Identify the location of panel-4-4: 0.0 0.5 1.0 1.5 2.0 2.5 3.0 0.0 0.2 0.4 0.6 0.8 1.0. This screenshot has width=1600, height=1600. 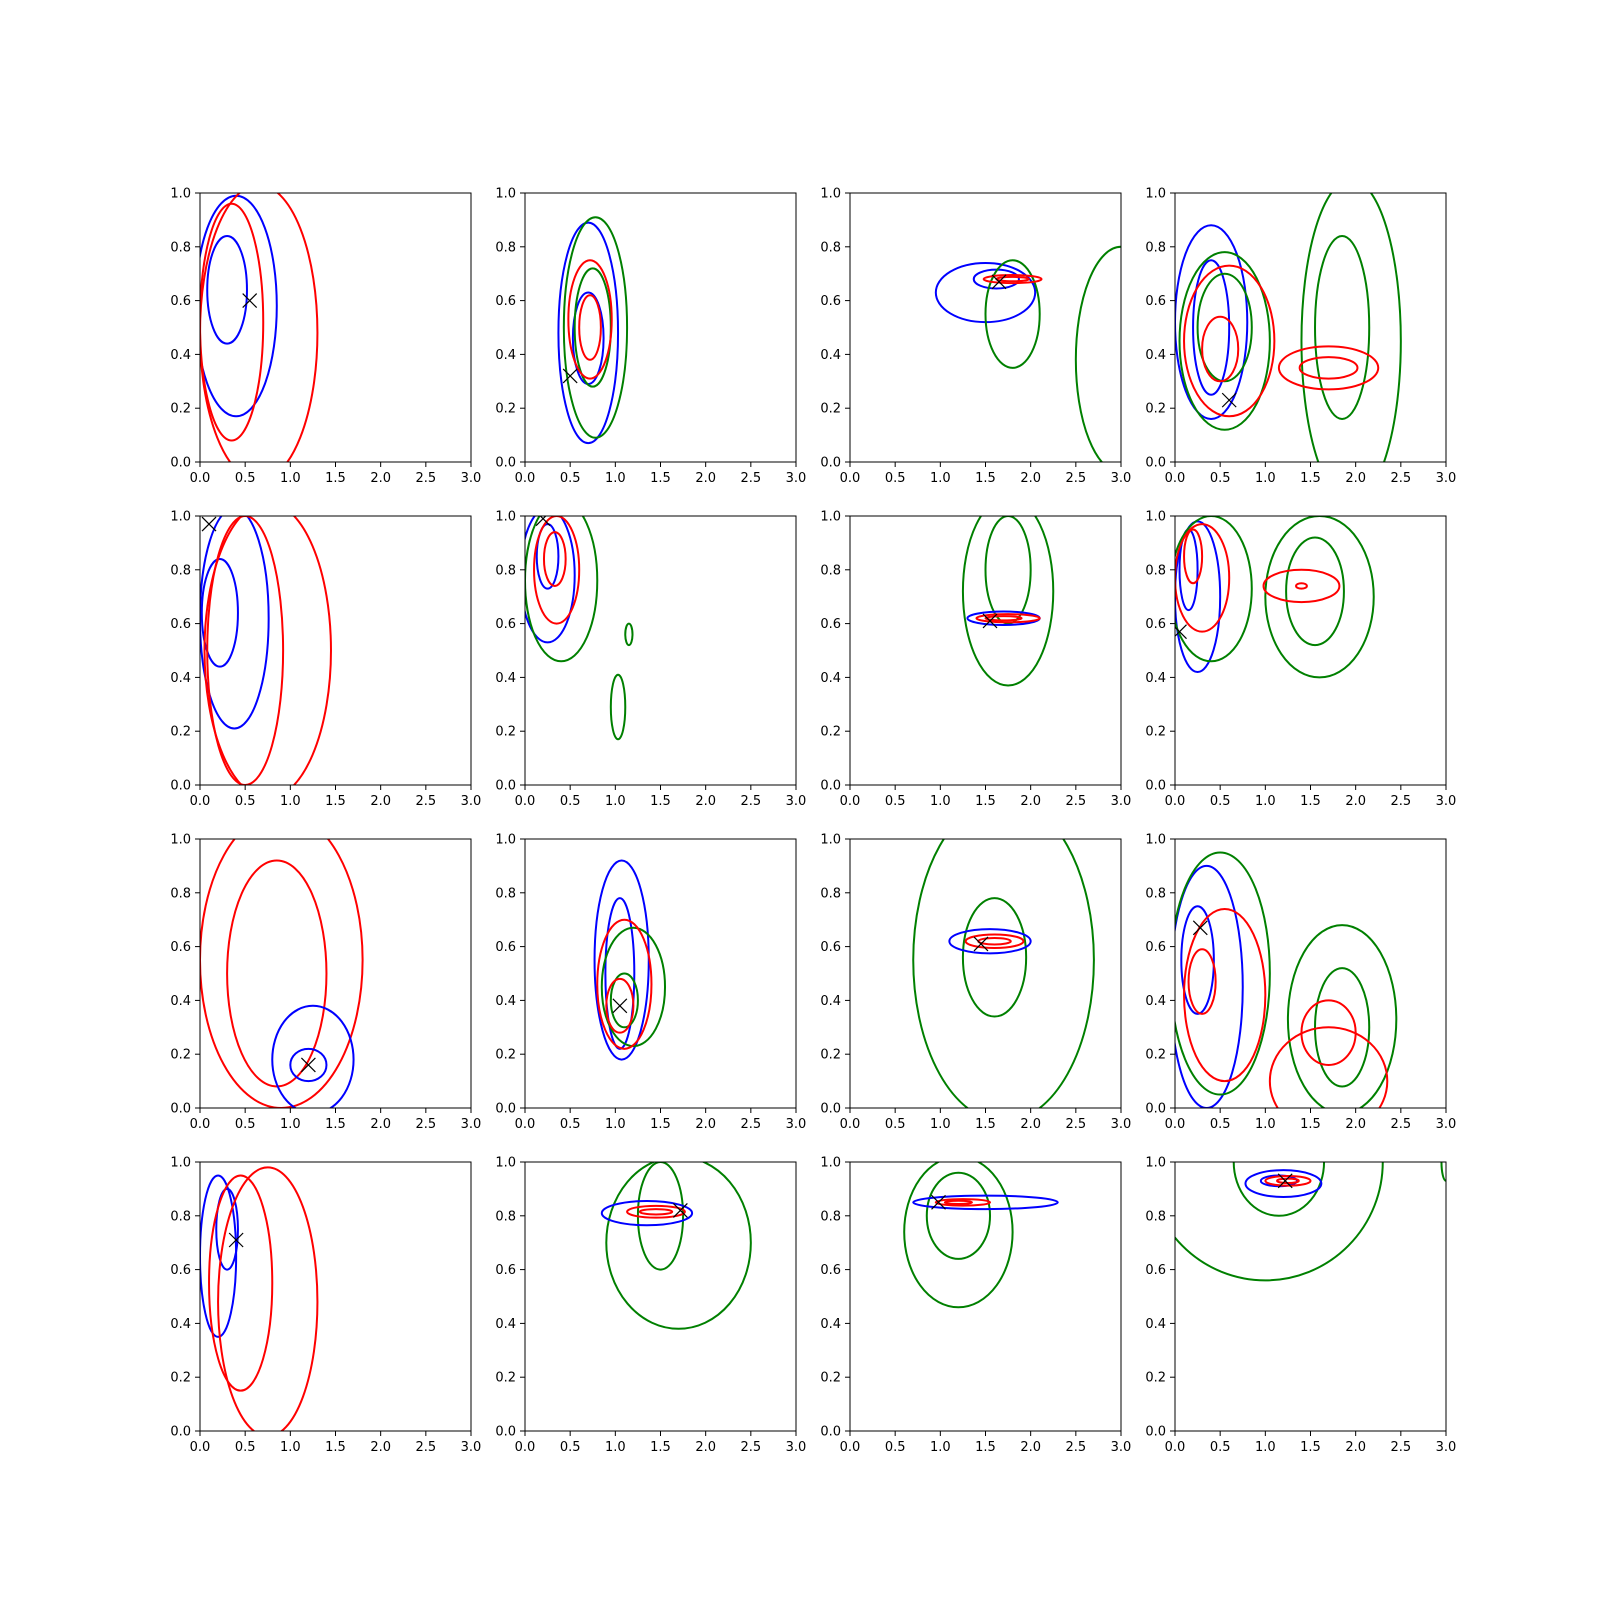
(1301, 1306).